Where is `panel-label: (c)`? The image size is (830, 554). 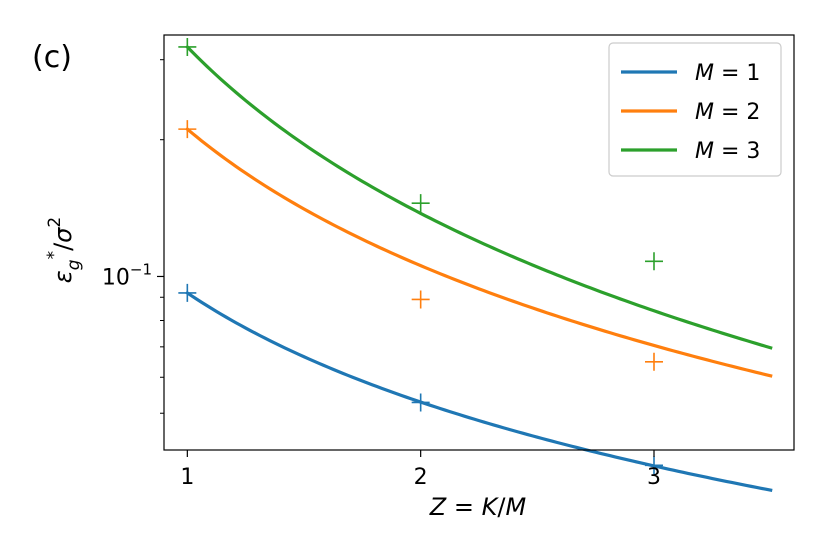
panel-label: (c) is located at coordinates (52, 57).